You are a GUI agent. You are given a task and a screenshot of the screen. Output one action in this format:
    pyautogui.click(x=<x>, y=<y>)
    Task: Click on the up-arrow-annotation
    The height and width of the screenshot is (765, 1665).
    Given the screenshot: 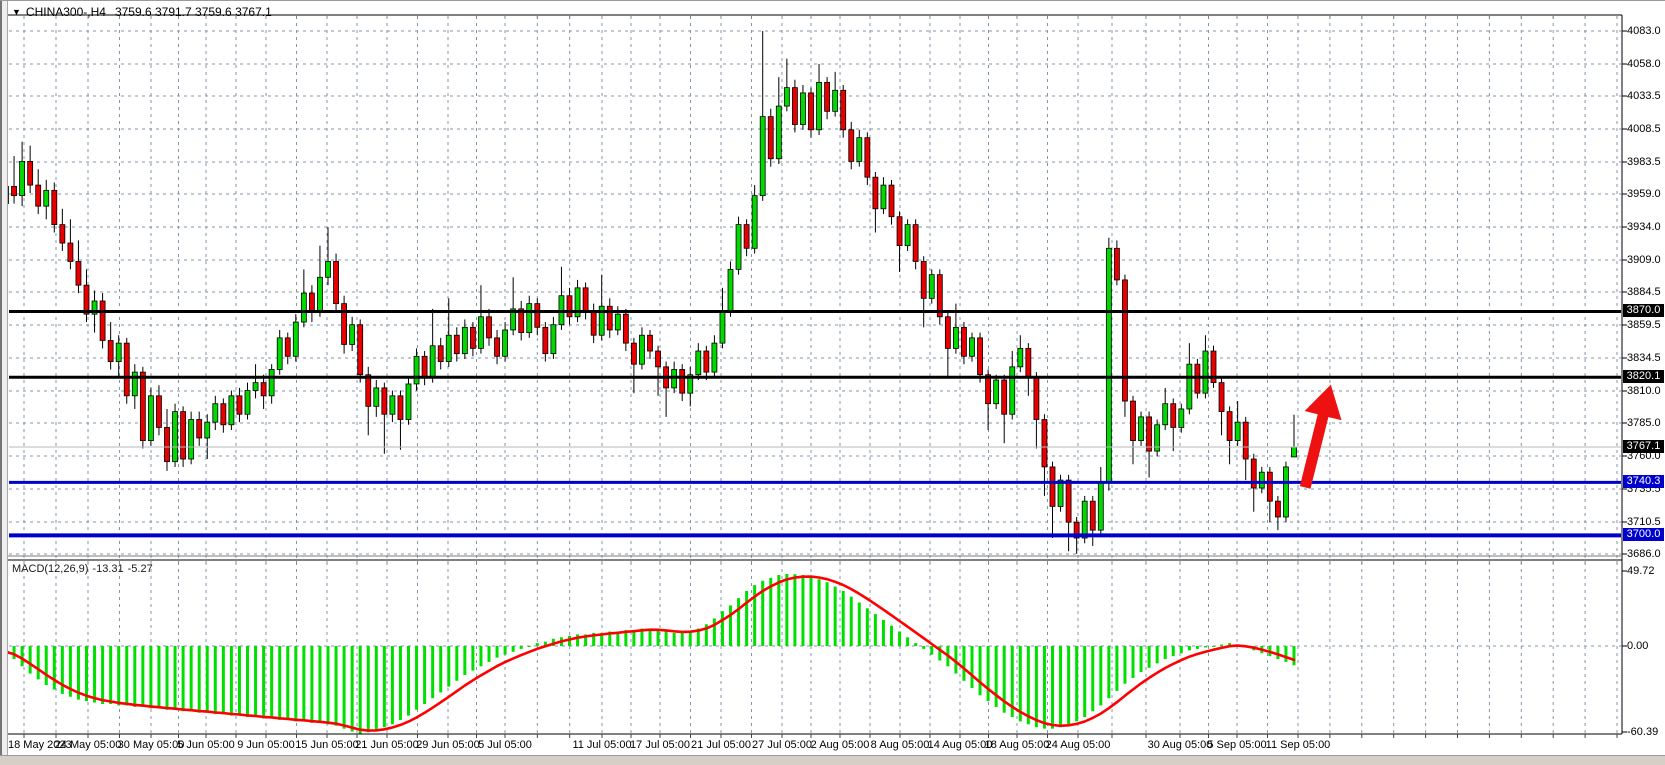 What is the action you would take?
    pyautogui.click(x=1318, y=436)
    